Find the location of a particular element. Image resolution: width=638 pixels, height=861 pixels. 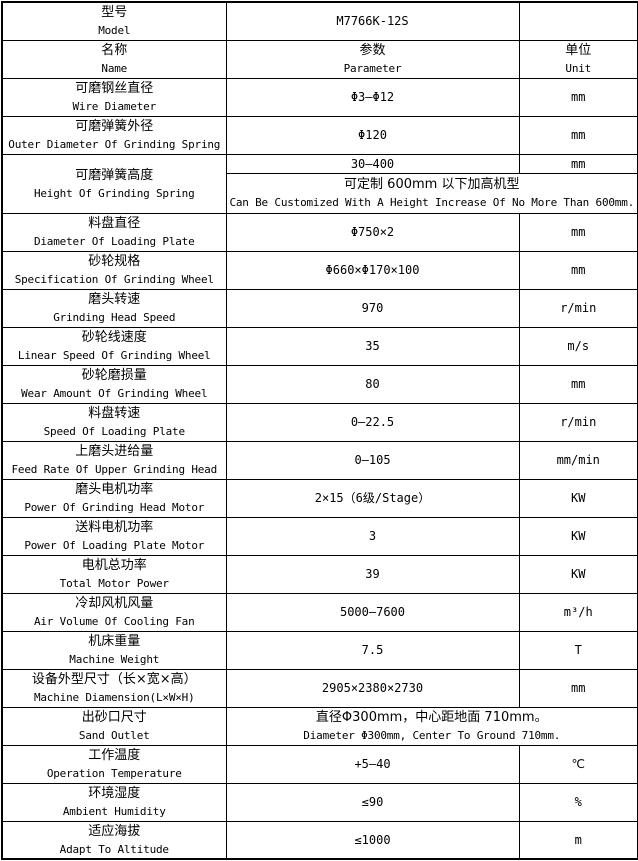

param-name-zh: 上磨头进给量 is located at coordinates (114, 451).